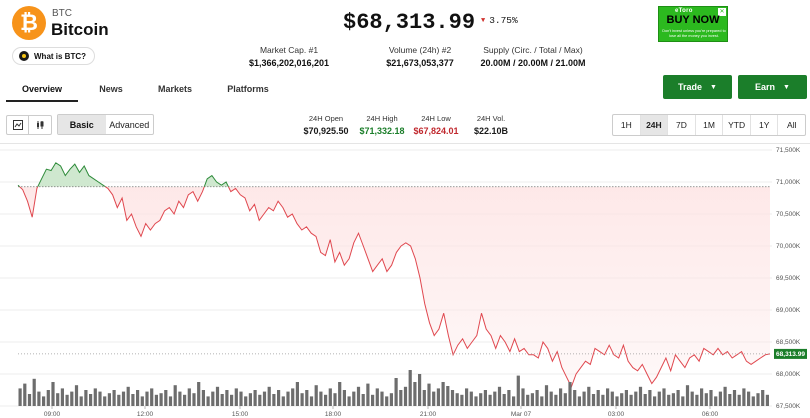 This screenshot has width=810, height=418. What do you see at coordinates (111, 89) in the screenshot?
I see `tab-news: News` at bounding box center [111, 89].